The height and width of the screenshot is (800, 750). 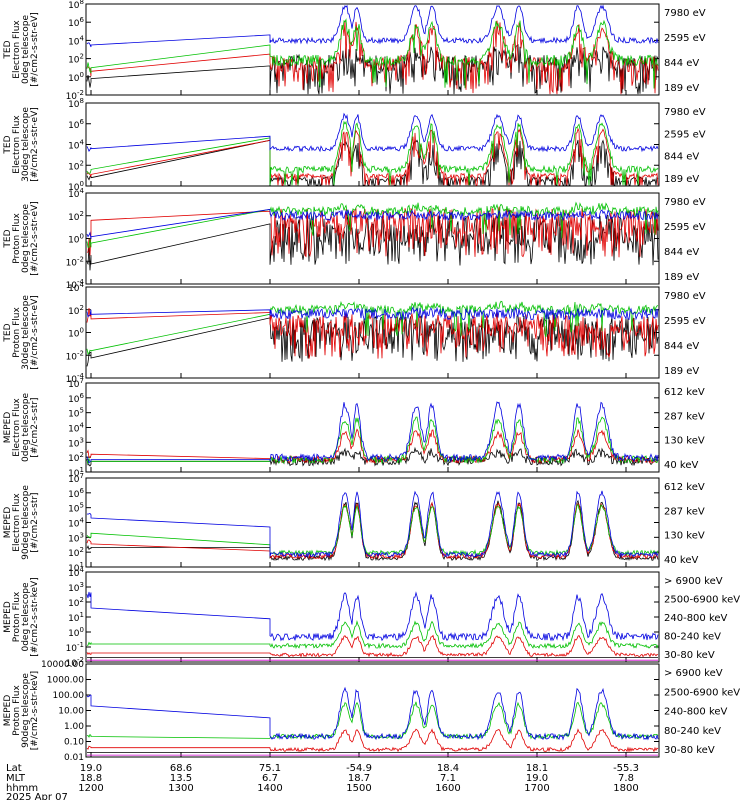 I want to click on lat-tick-label: 75.1, so click(x=270, y=768).